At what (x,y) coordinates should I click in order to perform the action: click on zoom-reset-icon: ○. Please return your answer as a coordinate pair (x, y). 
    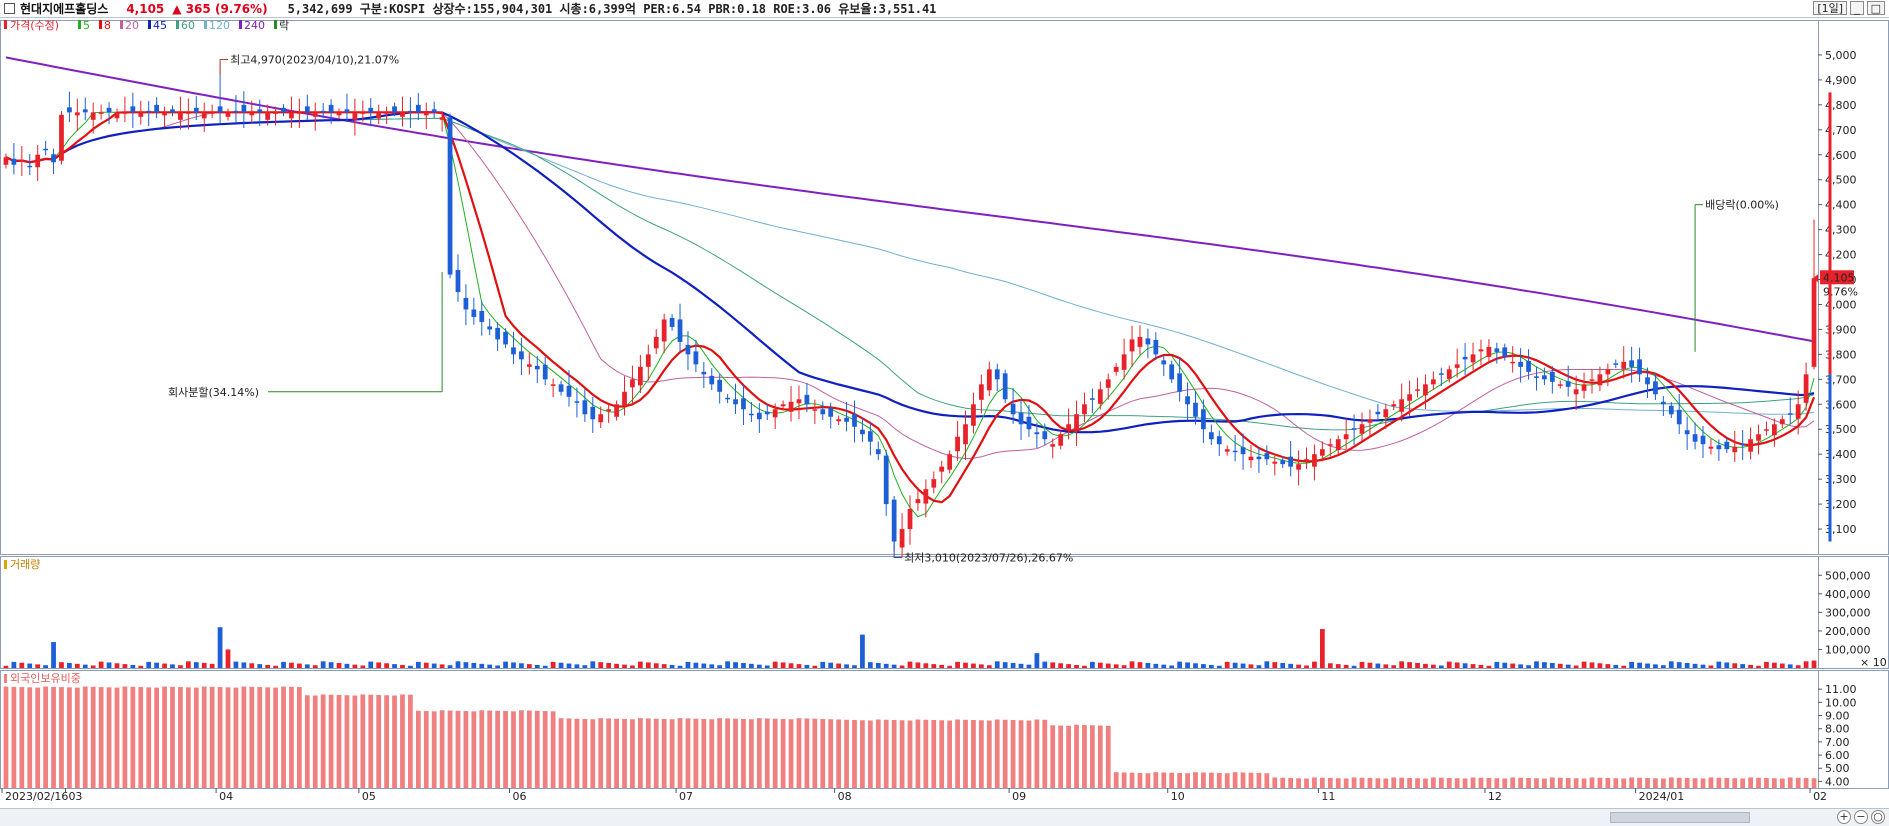
    Looking at the image, I should click on (1878, 817).